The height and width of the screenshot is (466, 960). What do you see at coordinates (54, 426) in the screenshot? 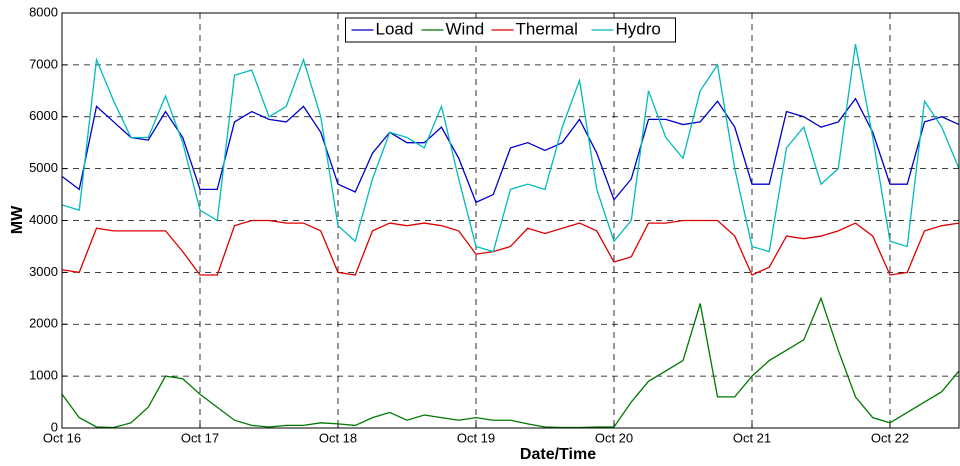
I see `y-tick-label: 0` at bounding box center [54, 426].